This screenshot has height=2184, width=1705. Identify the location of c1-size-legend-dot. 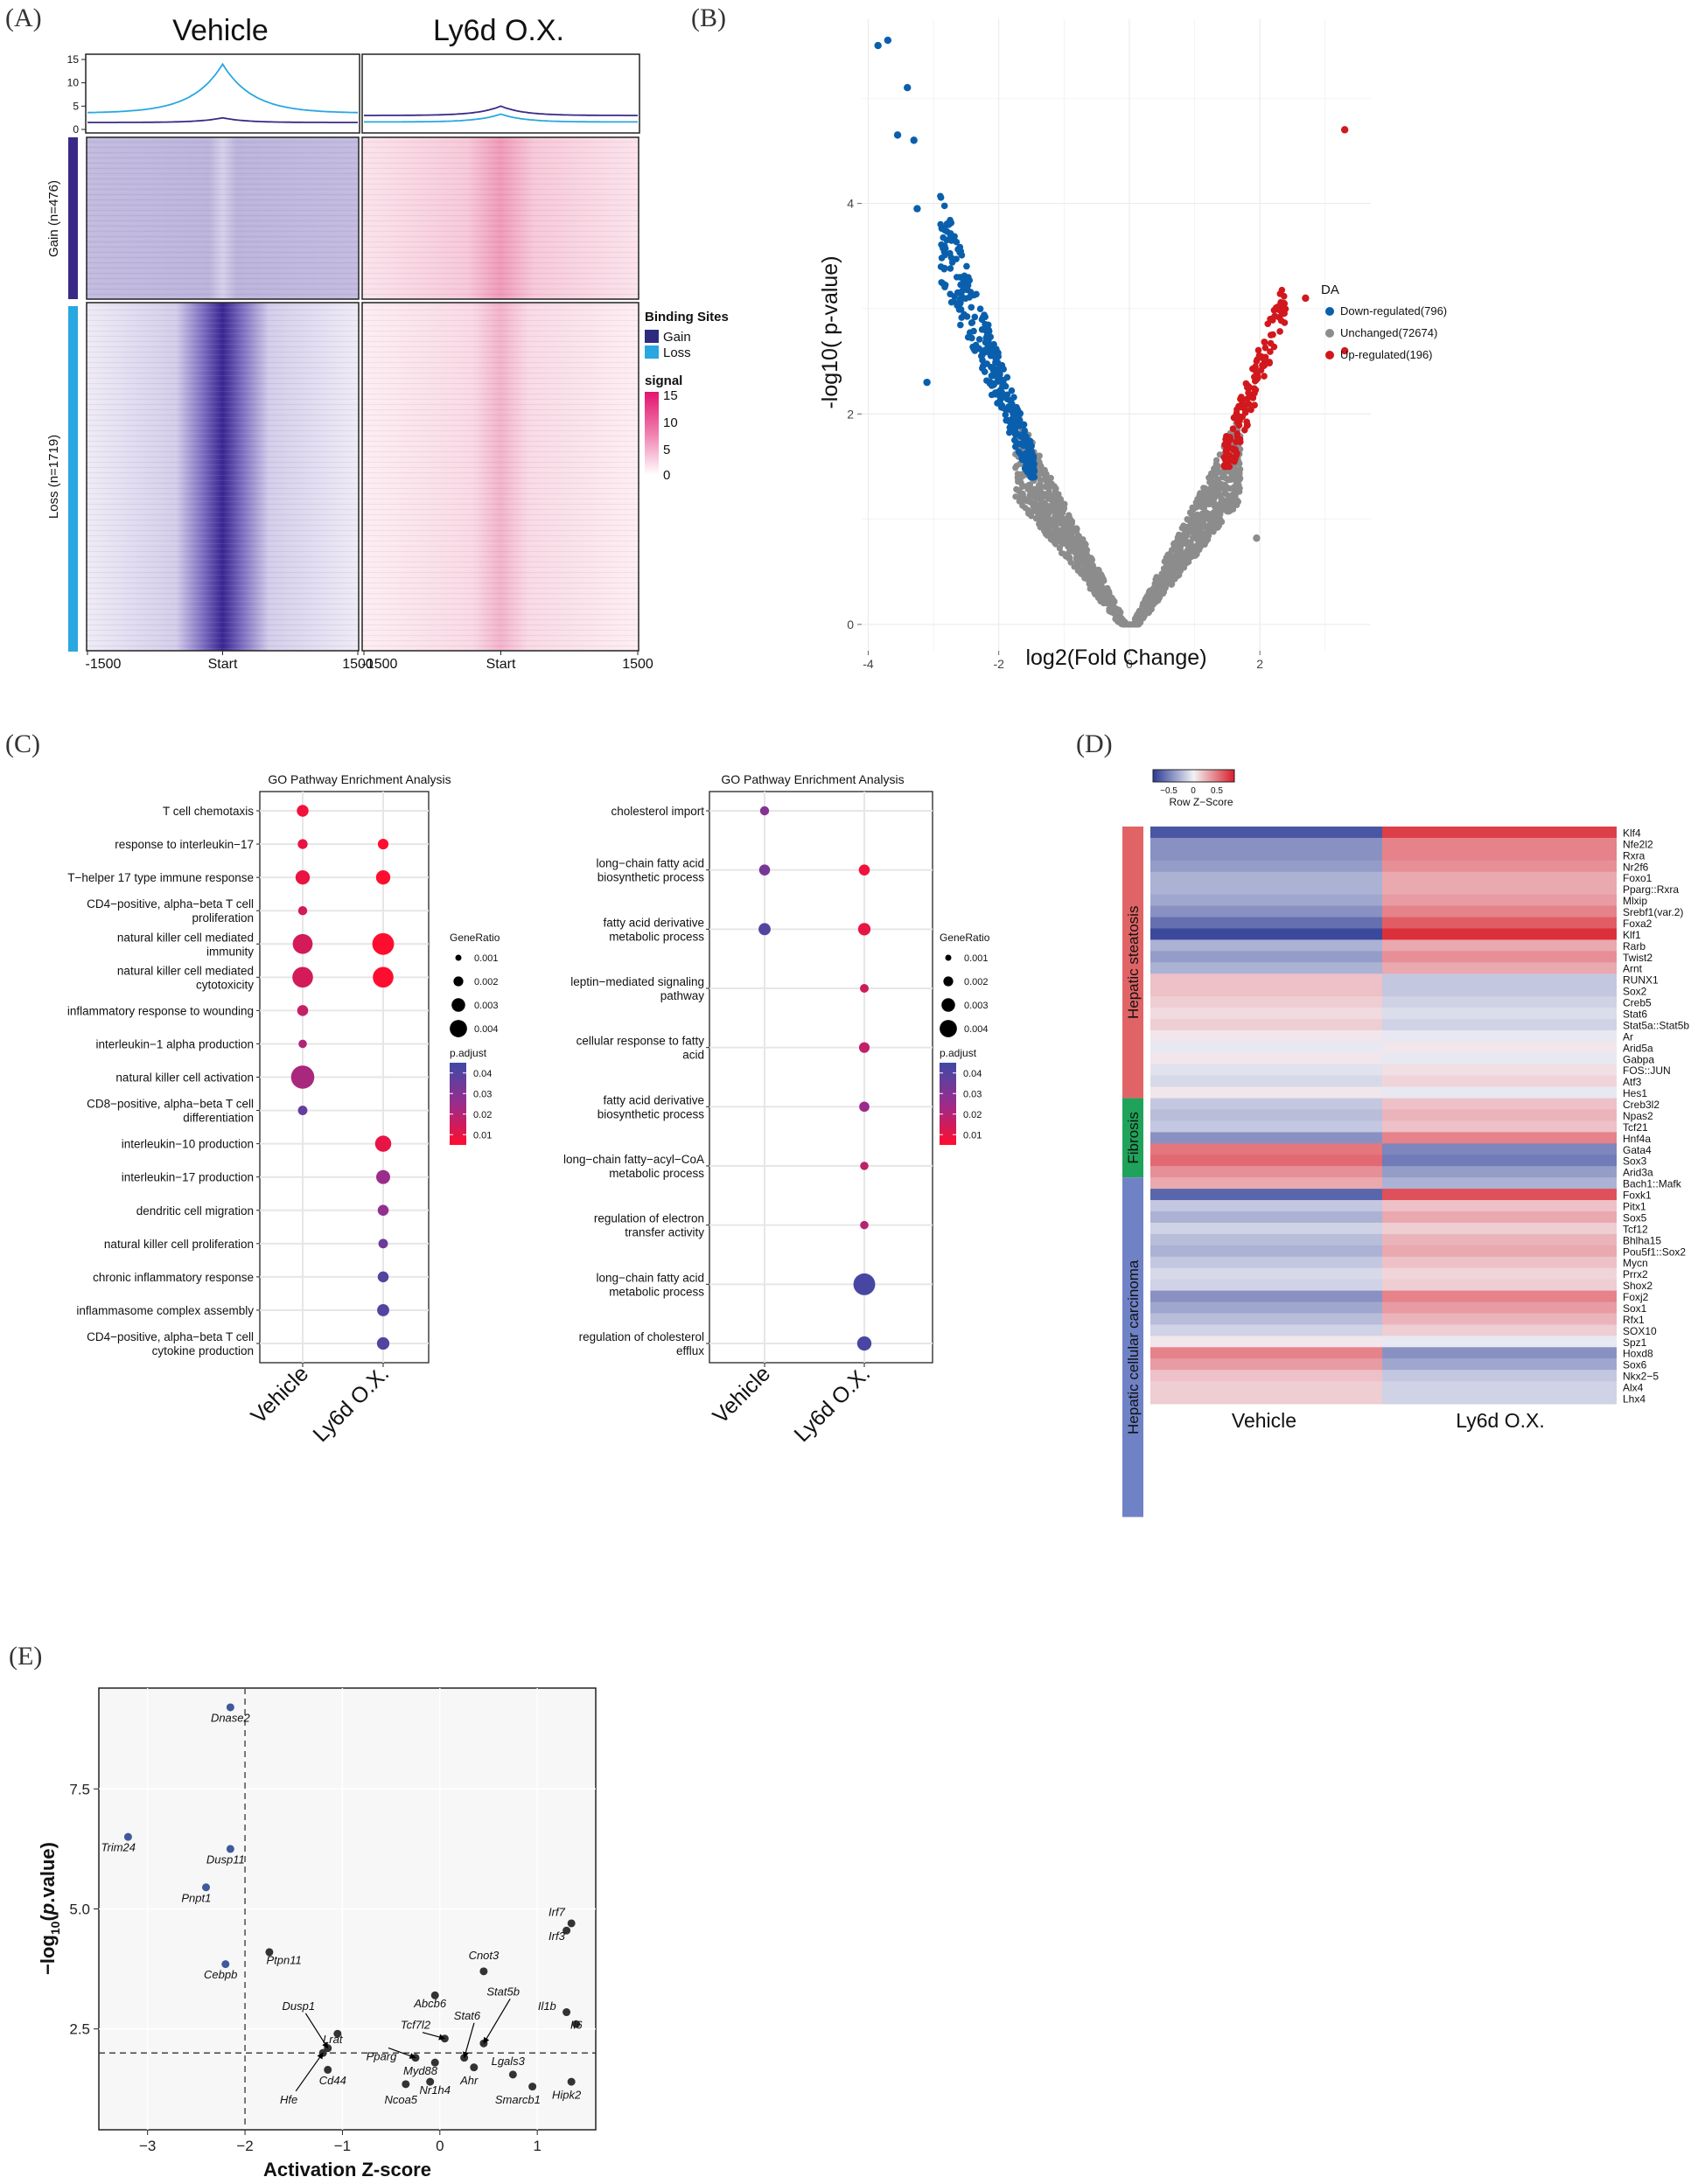
(458, 1028).